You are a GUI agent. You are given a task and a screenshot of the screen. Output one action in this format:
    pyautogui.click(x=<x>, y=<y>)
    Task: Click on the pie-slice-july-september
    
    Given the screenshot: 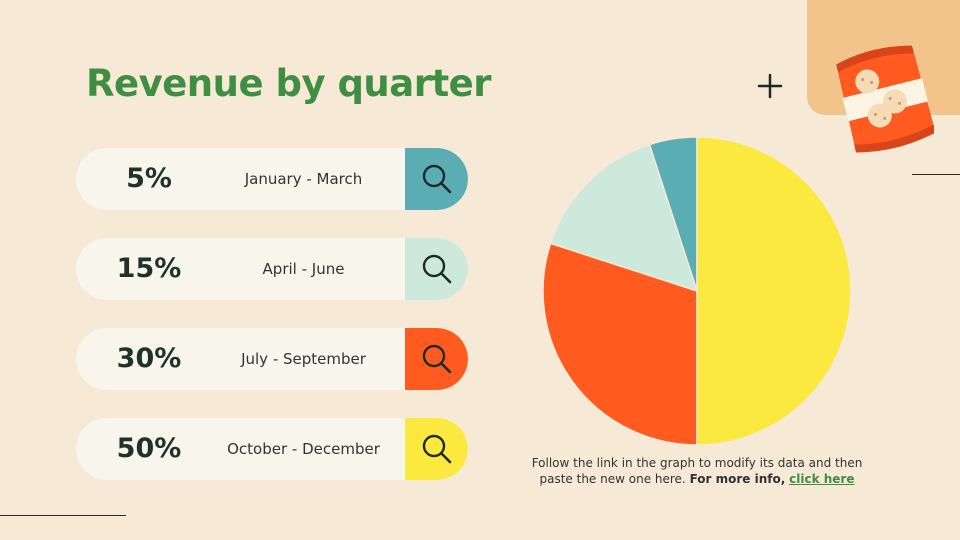 What is the action you would take?
    pyautogui.click(x=620, y=344)
    